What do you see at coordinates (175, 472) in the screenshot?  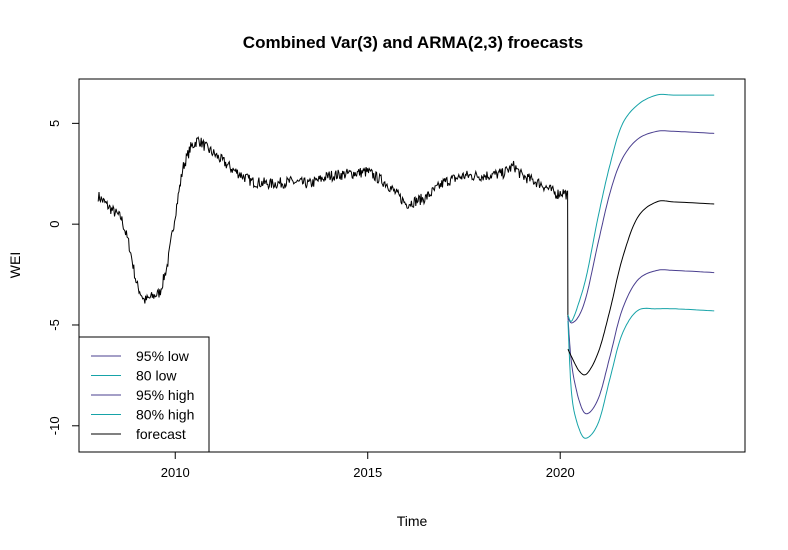 I see `x-tick-label: 2010` at bounding box center [175, 472].